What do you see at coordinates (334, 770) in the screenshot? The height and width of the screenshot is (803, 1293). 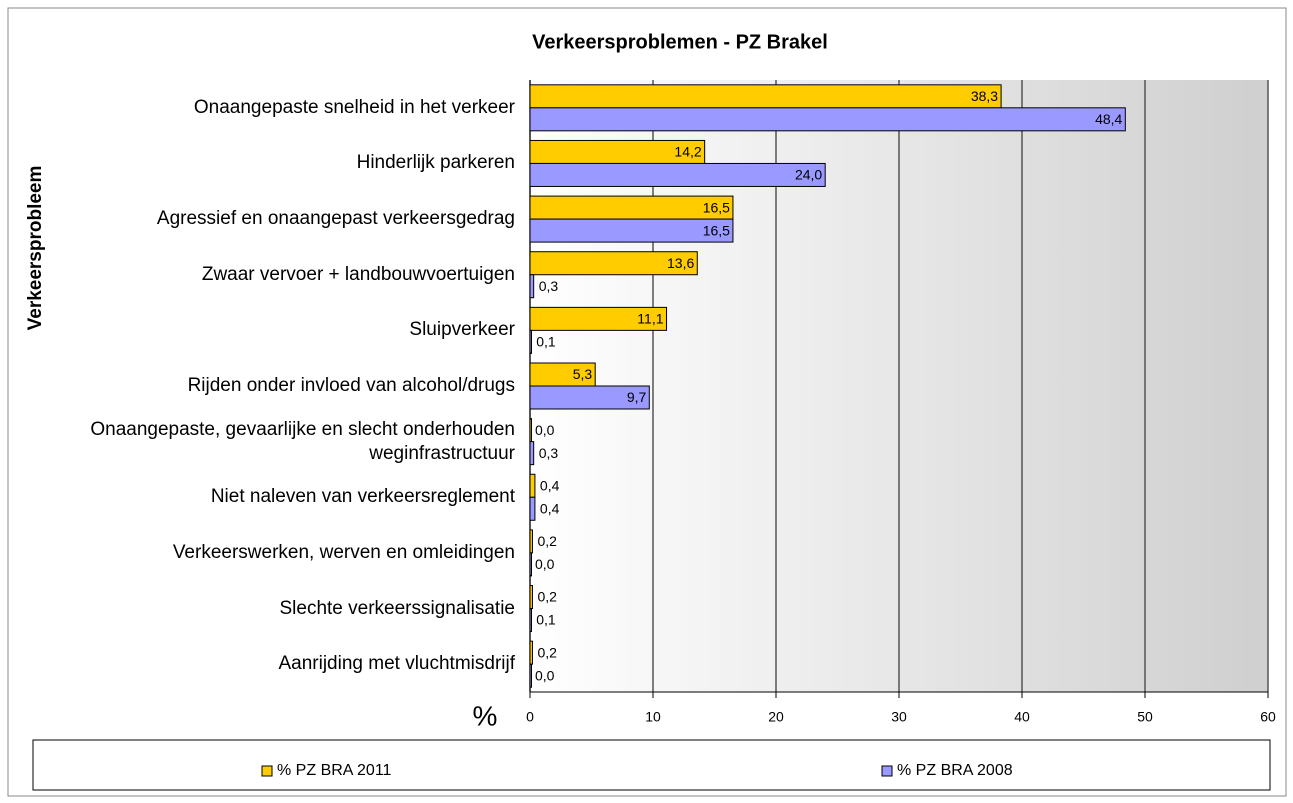 I see `legend-label: % PZ BRA 2011` at bounding box center [334, 770].